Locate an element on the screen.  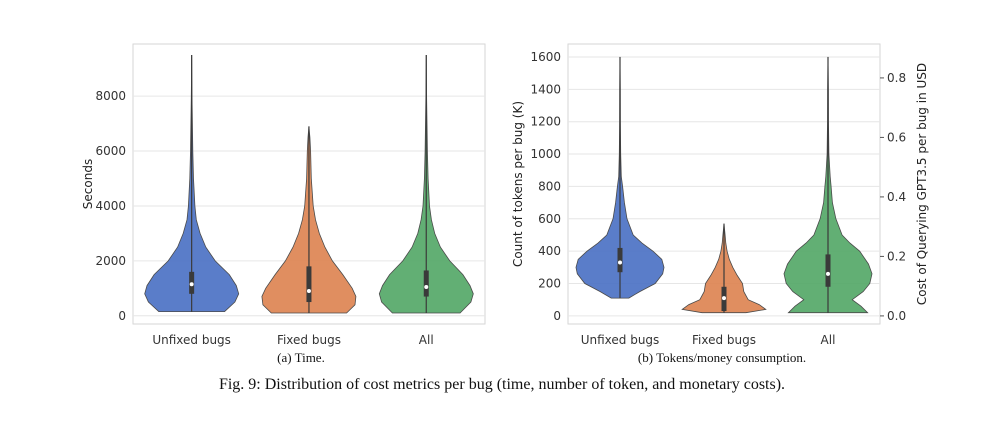
panel-b-ytick-label: 400 is located at coordinates (549, 251).